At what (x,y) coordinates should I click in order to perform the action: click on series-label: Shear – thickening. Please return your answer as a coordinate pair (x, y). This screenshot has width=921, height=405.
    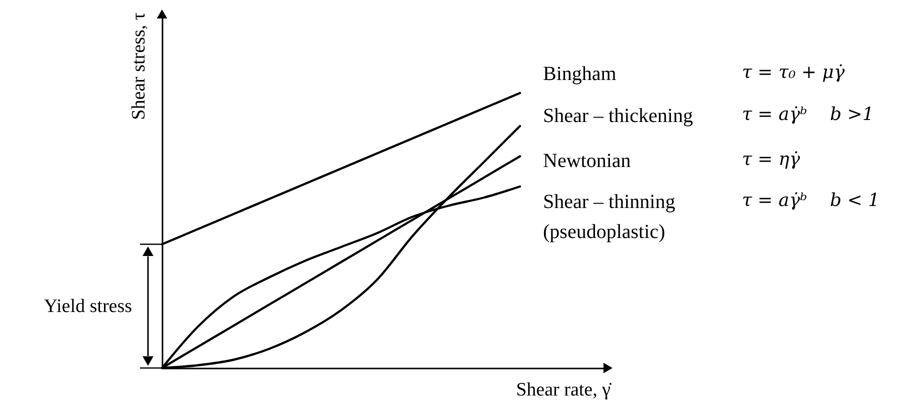
    Looking at the image, I should click on (618, 116).